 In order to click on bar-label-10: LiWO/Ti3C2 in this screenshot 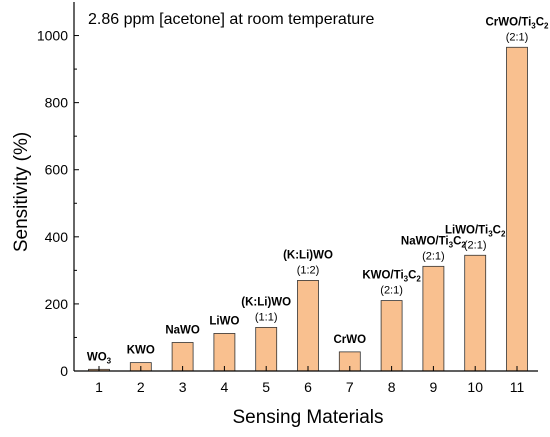, I will do `click(475, 231)`.